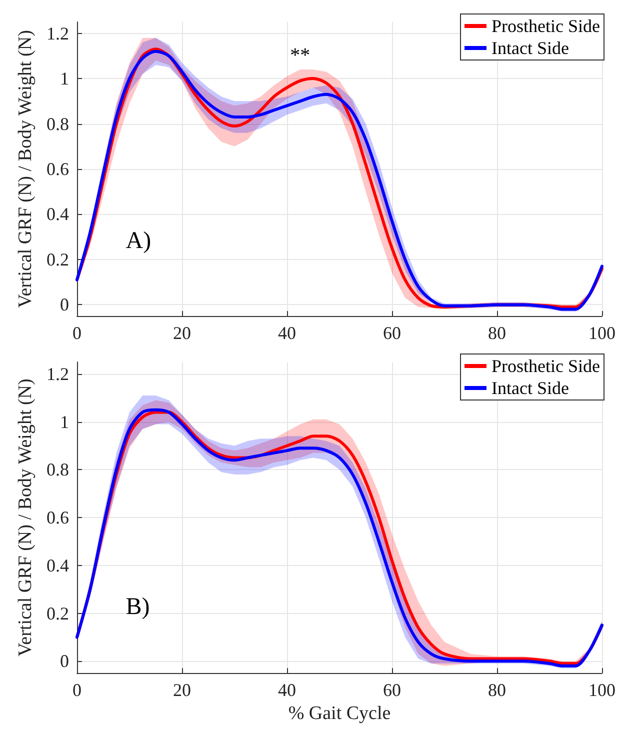 The width and height of the screenshot is (636, 742). I want to click on annotation: B), so click(138, 607).